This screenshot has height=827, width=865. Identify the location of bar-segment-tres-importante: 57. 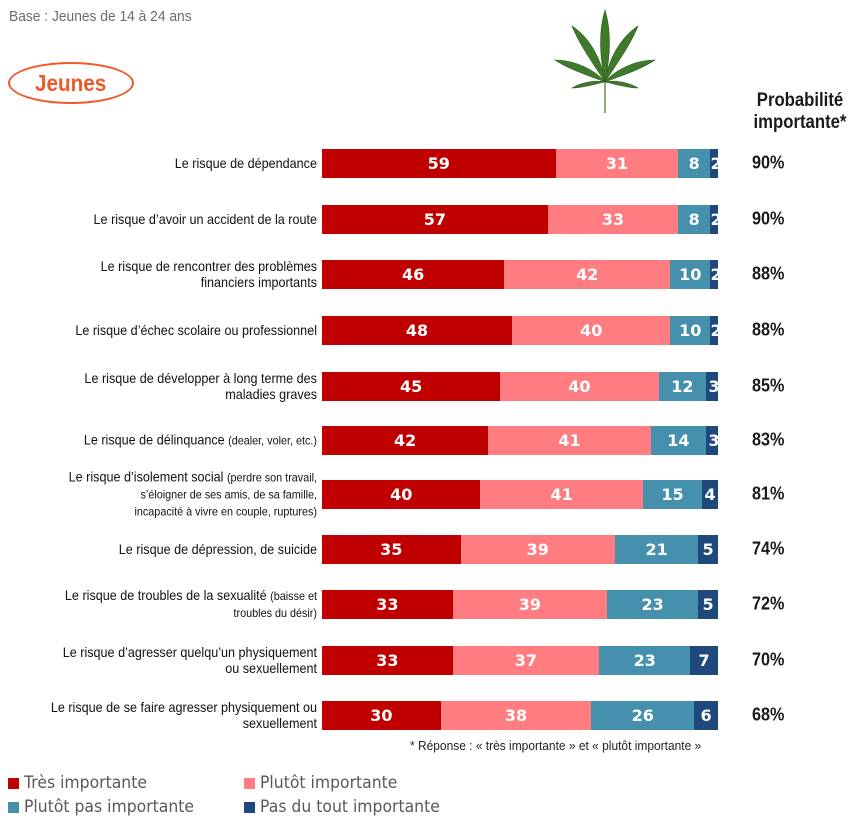
(435, 219).